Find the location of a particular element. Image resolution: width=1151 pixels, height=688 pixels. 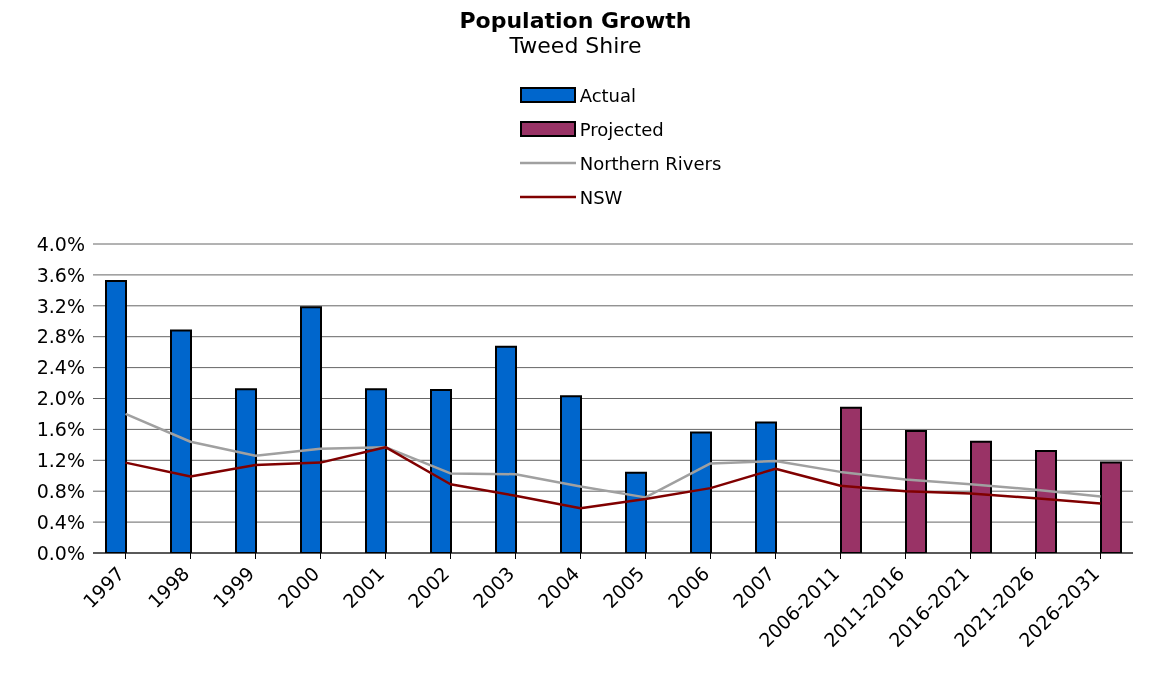

legend-label: Projected is located at coordinates (621, 129).